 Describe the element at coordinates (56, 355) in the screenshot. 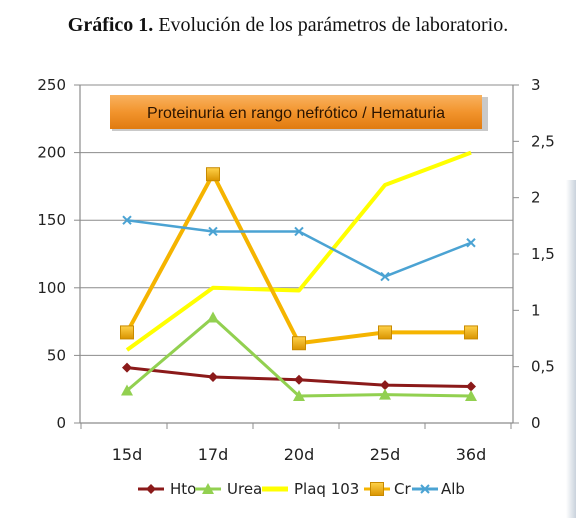

I see `y-left-tick-label: 50` at that location.